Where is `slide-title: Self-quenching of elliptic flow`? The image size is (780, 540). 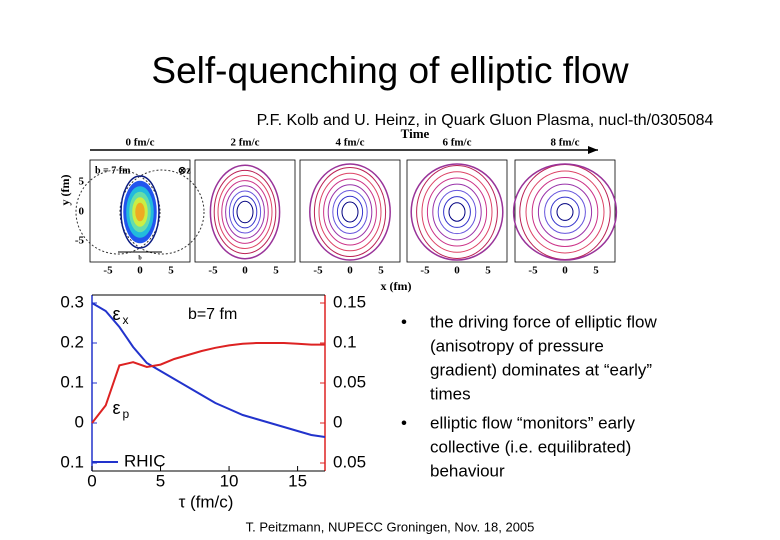
slide-title: Self-quenching of elliptic flow is located at coordinates (389, 70).